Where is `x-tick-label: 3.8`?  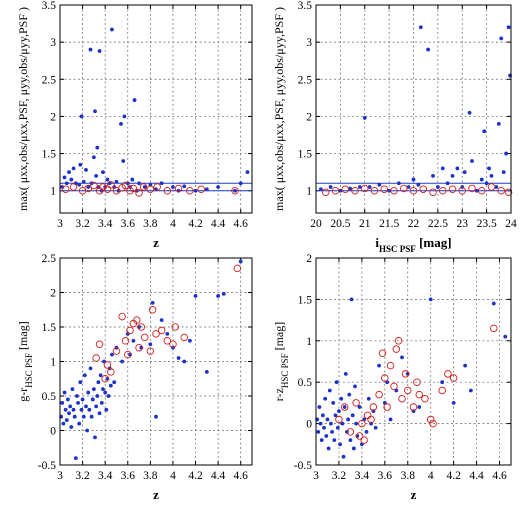 x-tick-label: 3.8 is located at coordinates (150, 224).